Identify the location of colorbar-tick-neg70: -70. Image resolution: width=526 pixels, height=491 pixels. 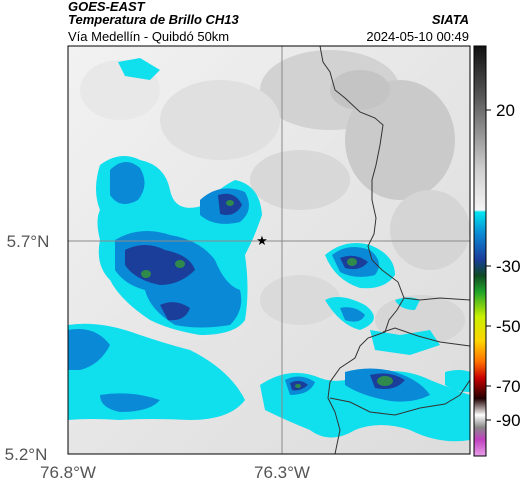
(508, 386).